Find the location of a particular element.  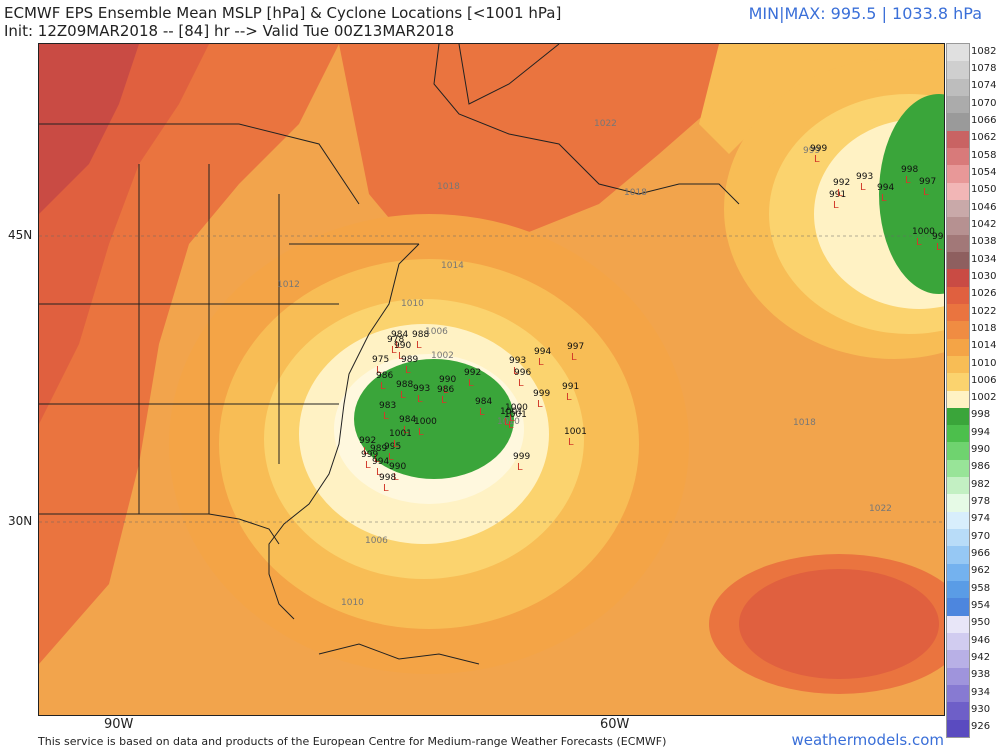

pressure-colorbar is located at coordinates (958, 390).